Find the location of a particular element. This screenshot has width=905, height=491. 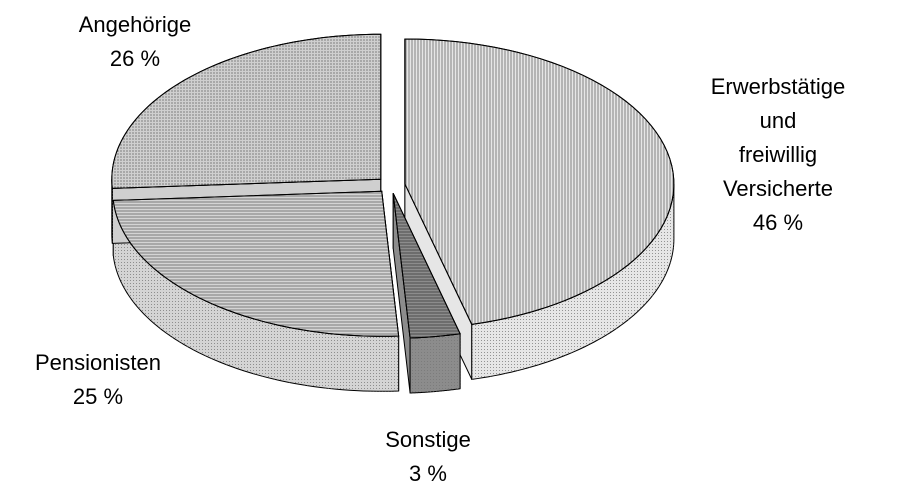

value-label: 25 % is located at coordinates (98, 396).